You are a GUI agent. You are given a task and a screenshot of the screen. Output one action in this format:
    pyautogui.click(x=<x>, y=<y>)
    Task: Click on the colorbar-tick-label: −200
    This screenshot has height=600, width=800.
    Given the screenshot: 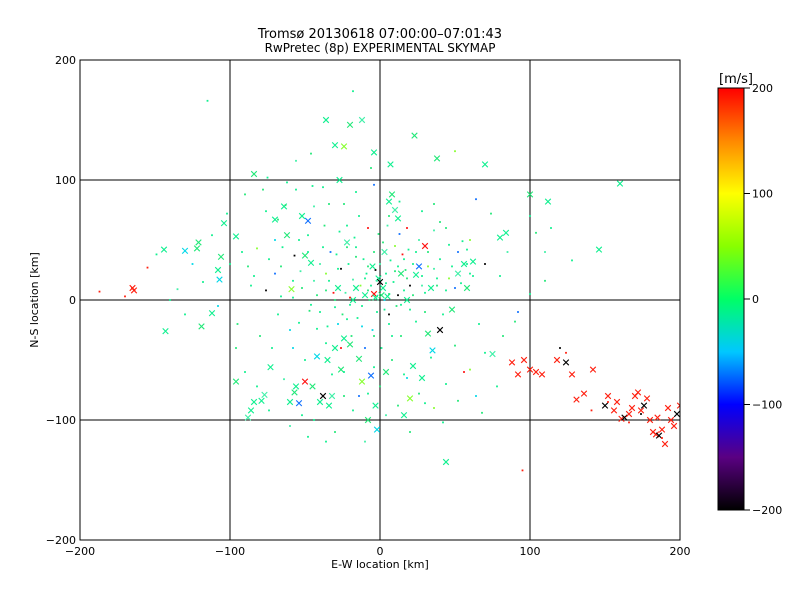 What is the action you would take?
    pyautogui.click(x=767, y=510)
    